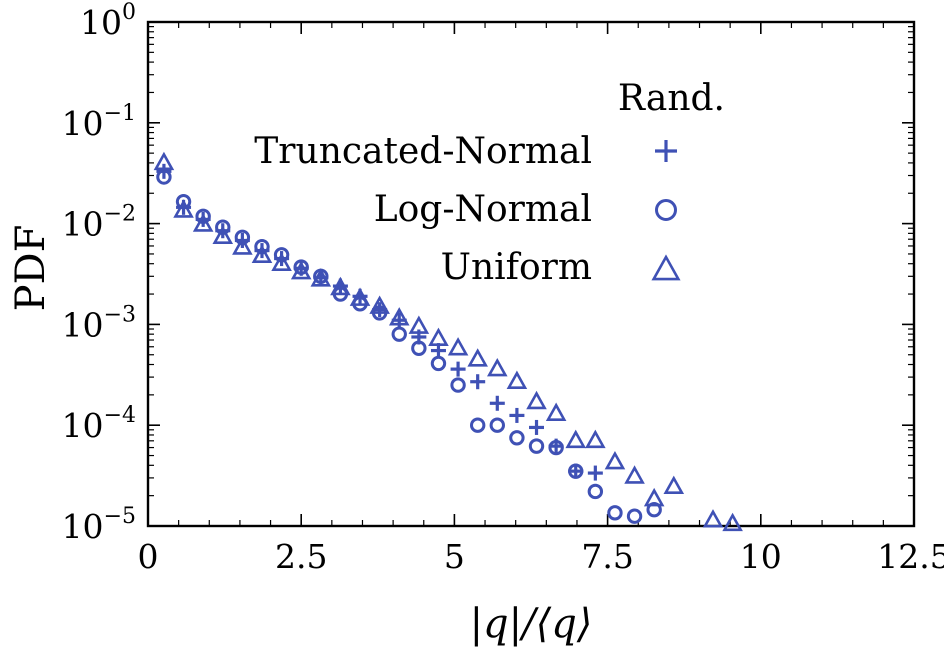  Describe the element at coordinates (99, 273) in the screenshot. I see `y-tick-labels: 10⁰ 10⁻¹ 10⁻² 10⁻³ 10⁻⁴ 10⁻⁵` at that location.